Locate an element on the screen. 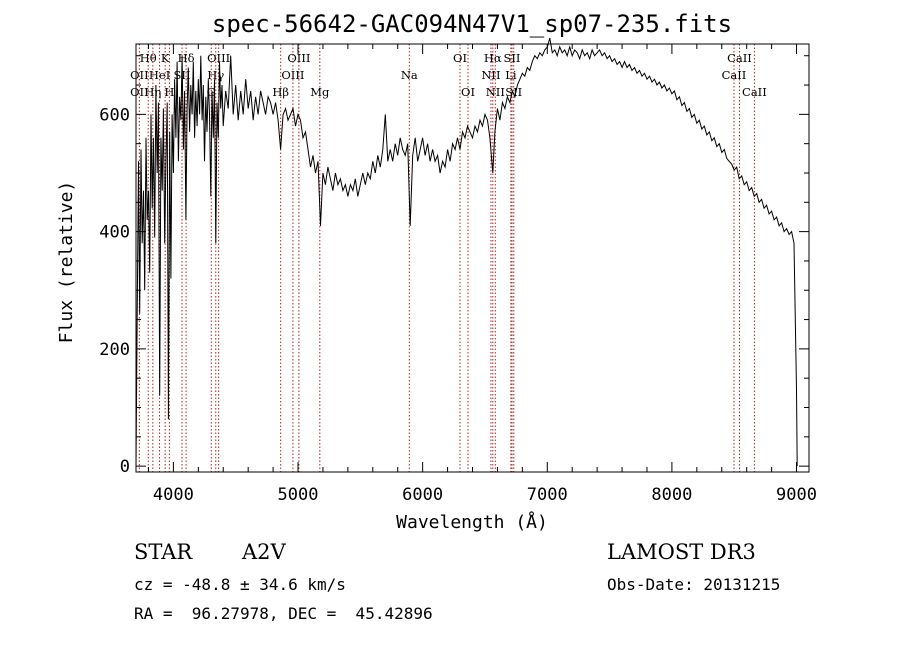 The height and width of the screenshot is (654, 900). line-label-9: OIII is located at coordinates (218, 58).